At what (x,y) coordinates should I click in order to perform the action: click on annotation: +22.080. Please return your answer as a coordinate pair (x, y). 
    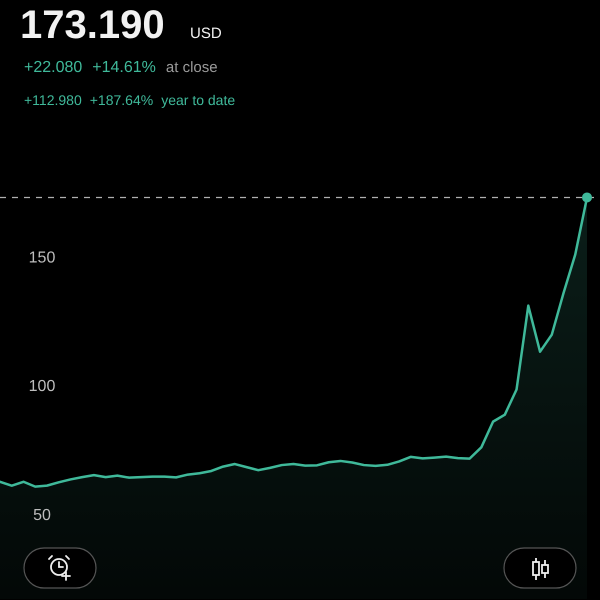
    Looking at the image, I should click on (53, 67).